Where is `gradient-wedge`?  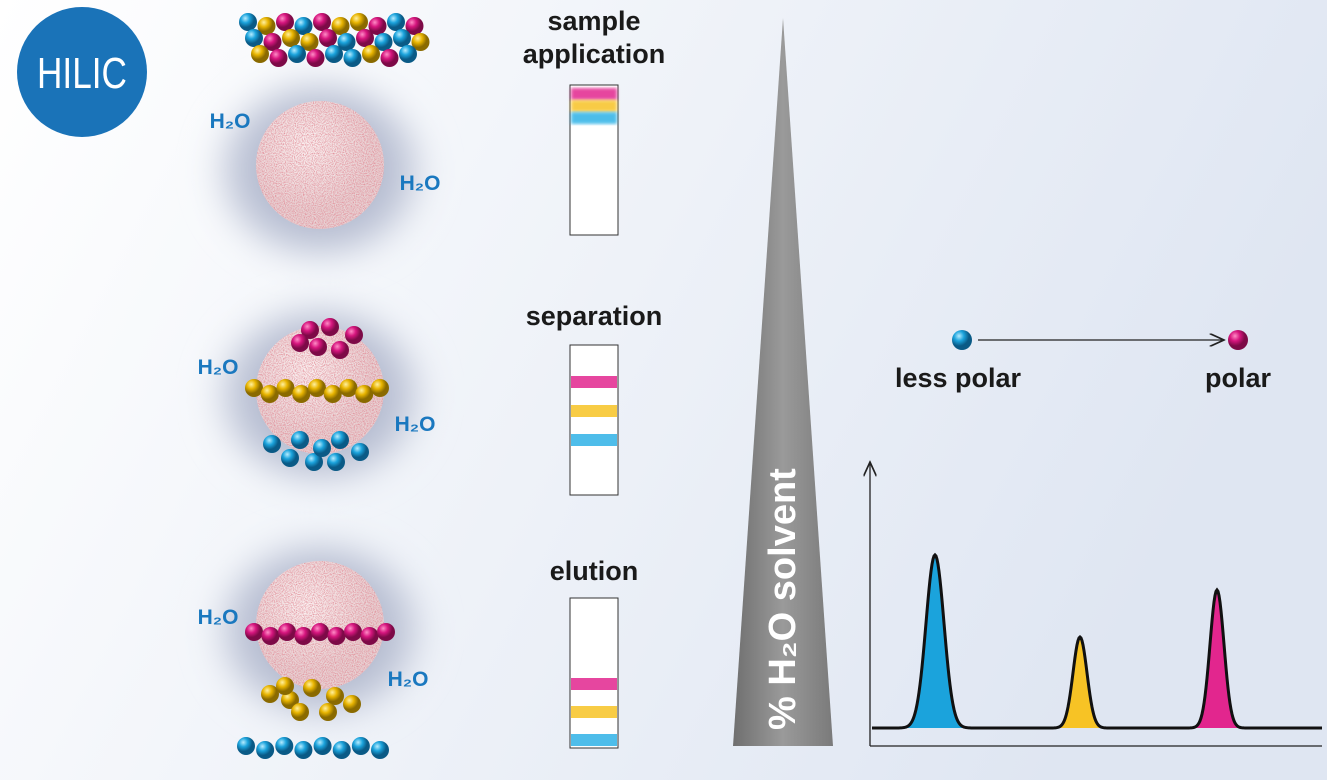 gradient-wedge is located at coordinates (783, 382).